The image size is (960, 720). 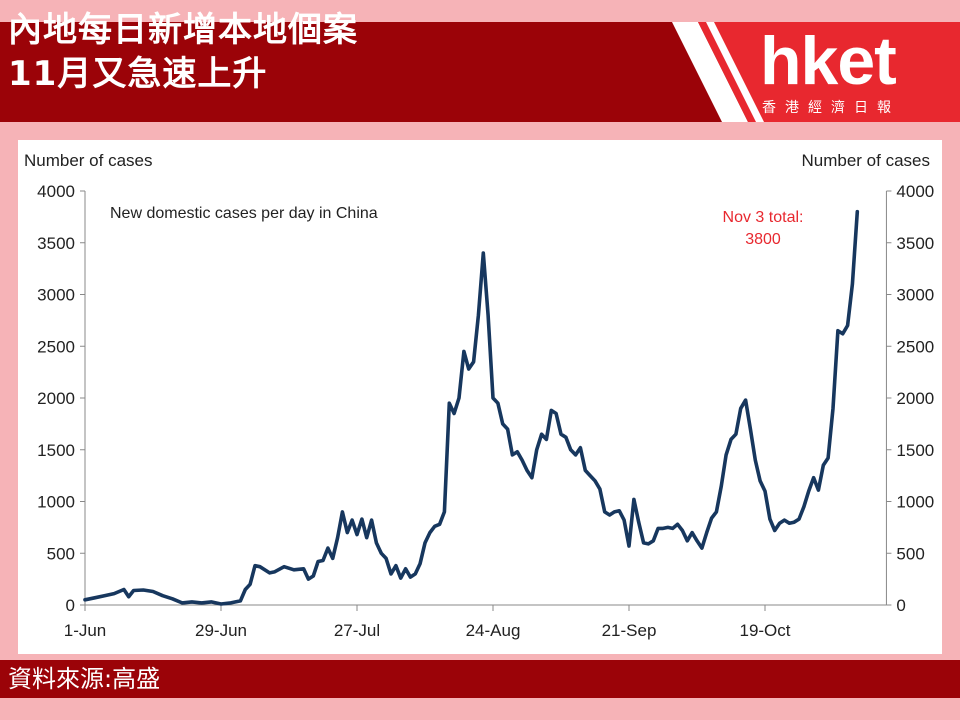 I want to click on x-tick-label: 21-Sep, so click(x=629, y=630).